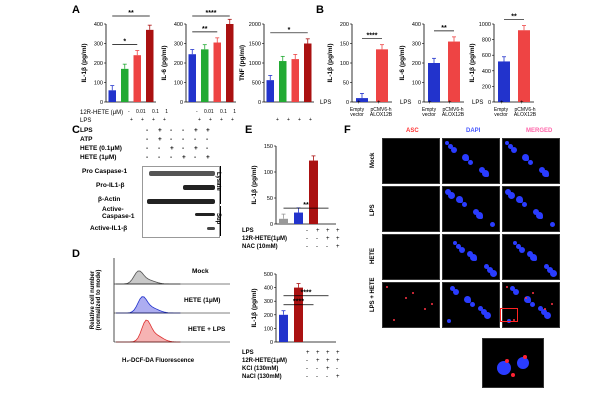 This screenshot has width=600, height=400. I want to click on c-lysate-label: Lysate, so click(218, 181).